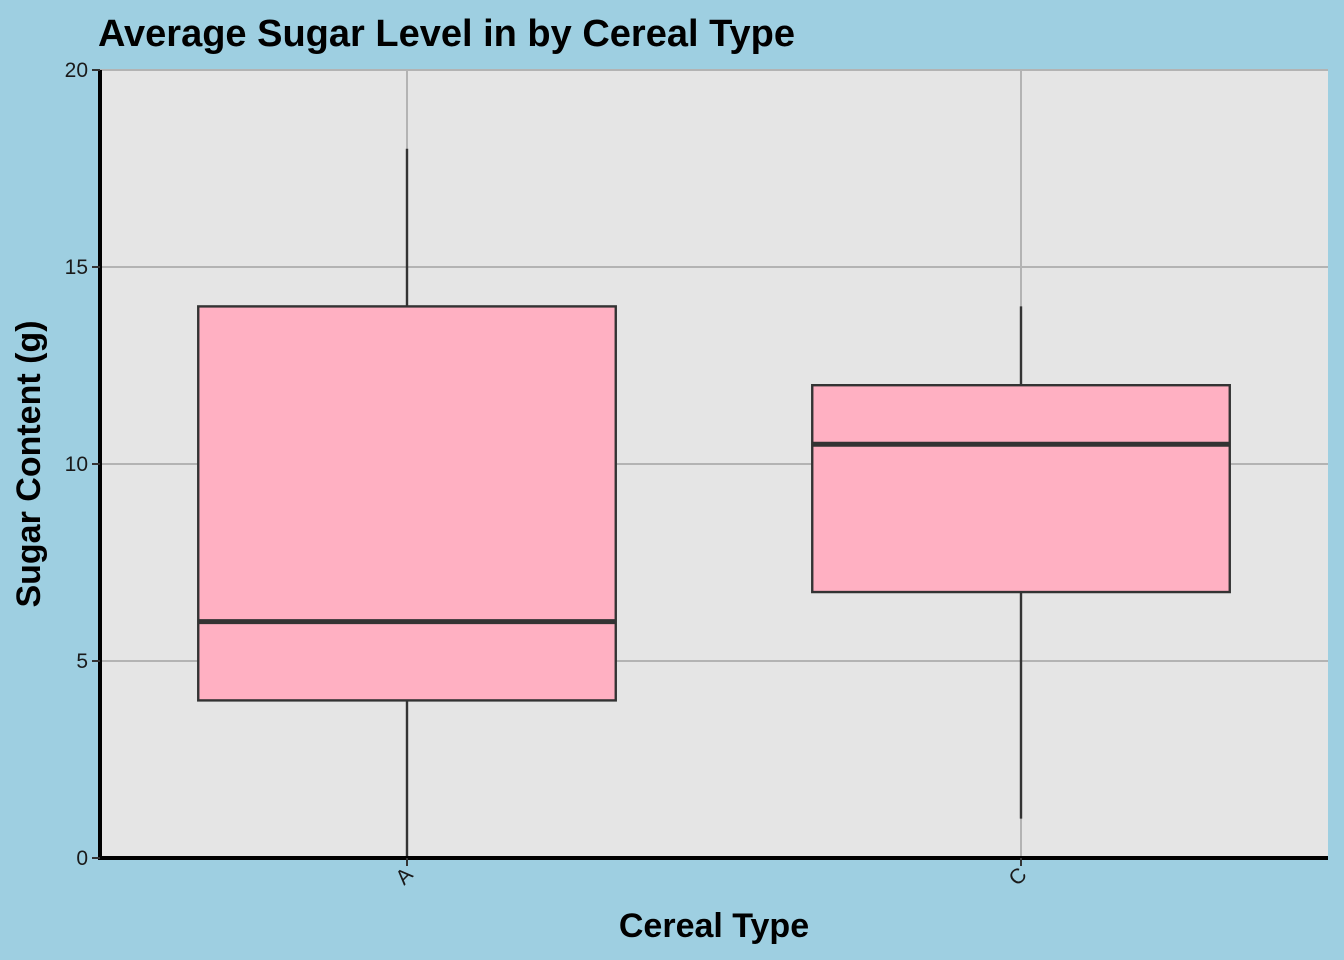 This screenshot has height=960, width=1344. I want to click on y-tick-label-10: 10, so click(76, 464).